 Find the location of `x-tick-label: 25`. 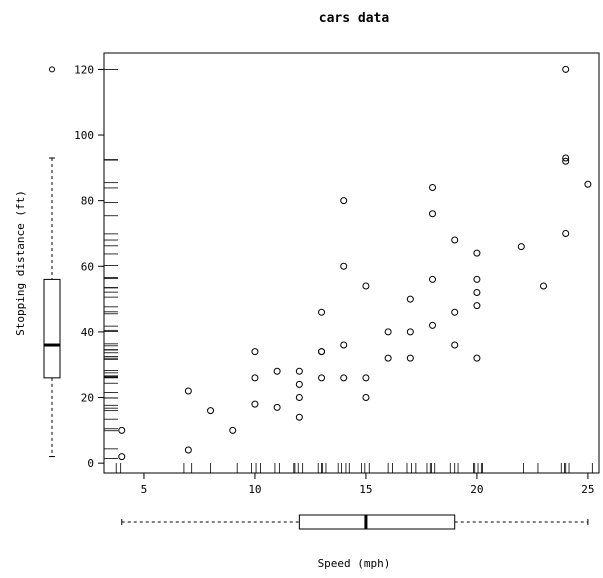

x-tick-label: 25 is located at coordinates (587, 489).